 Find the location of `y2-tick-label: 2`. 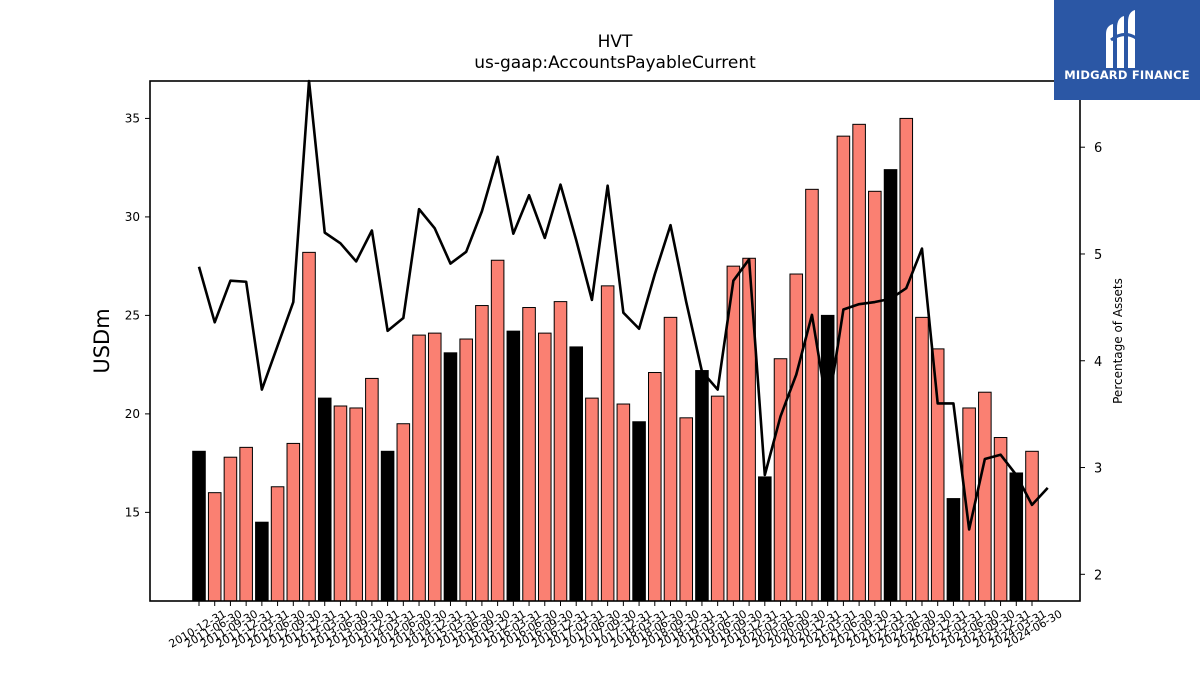

y2-tick-label: 2 is located at coordinates (1098, 575).